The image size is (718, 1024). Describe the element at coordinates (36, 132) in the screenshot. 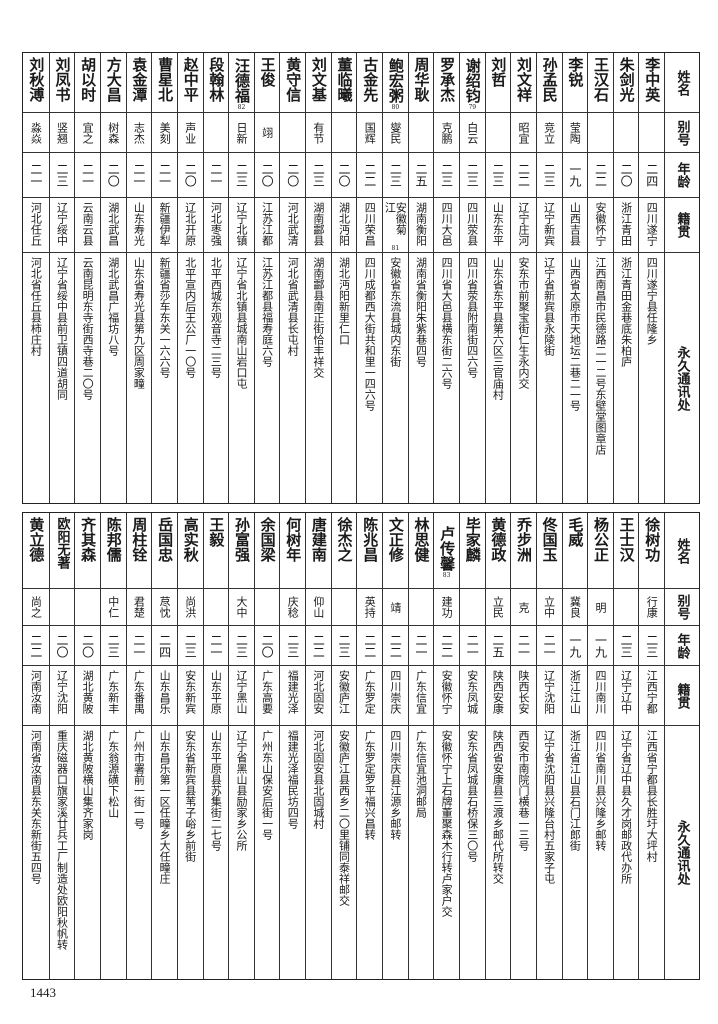

I see `person-alias: 淼焱` at that location.